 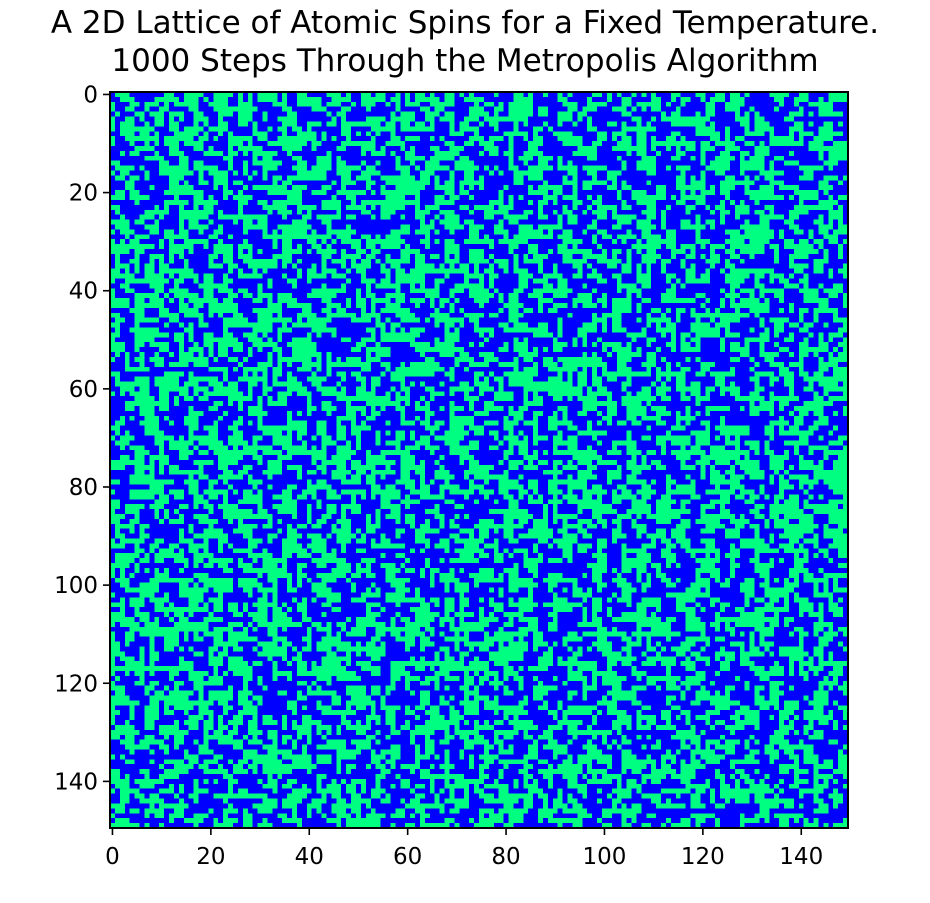 I want to click on y-tick-label: 40, so click(x=83, y=292).